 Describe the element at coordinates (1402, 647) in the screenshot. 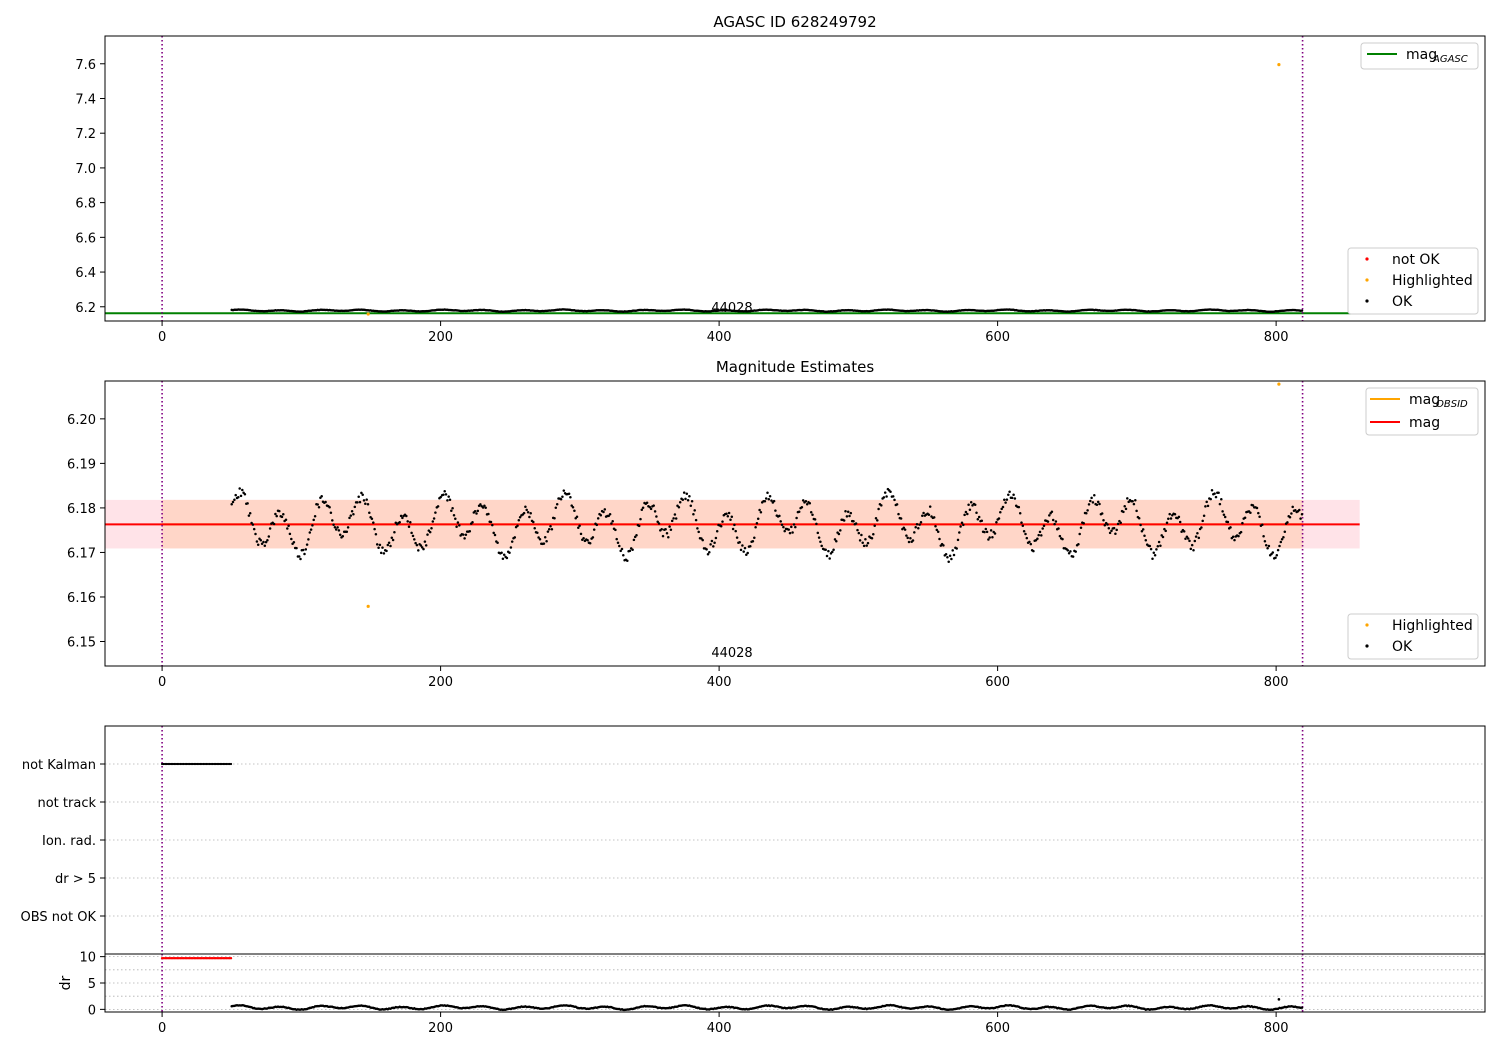

I see `legend2-ok-label: OK` at that location.